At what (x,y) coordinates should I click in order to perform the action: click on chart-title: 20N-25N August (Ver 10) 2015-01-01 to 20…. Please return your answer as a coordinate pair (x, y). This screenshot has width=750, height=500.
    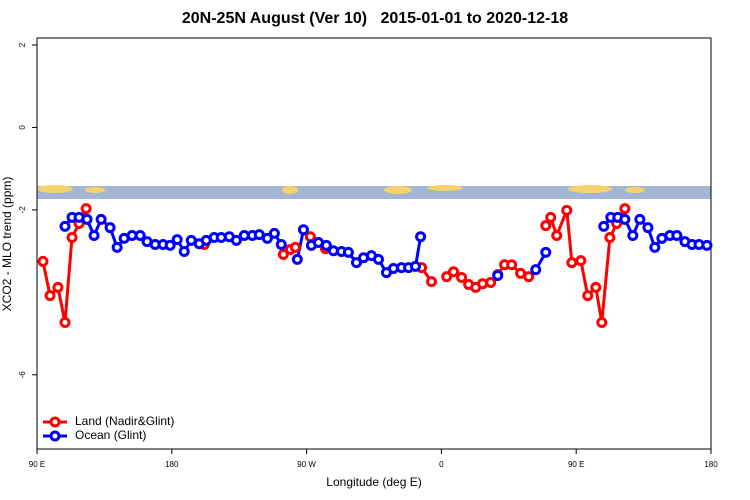
    Looking at the image, I should click on (375, 18).